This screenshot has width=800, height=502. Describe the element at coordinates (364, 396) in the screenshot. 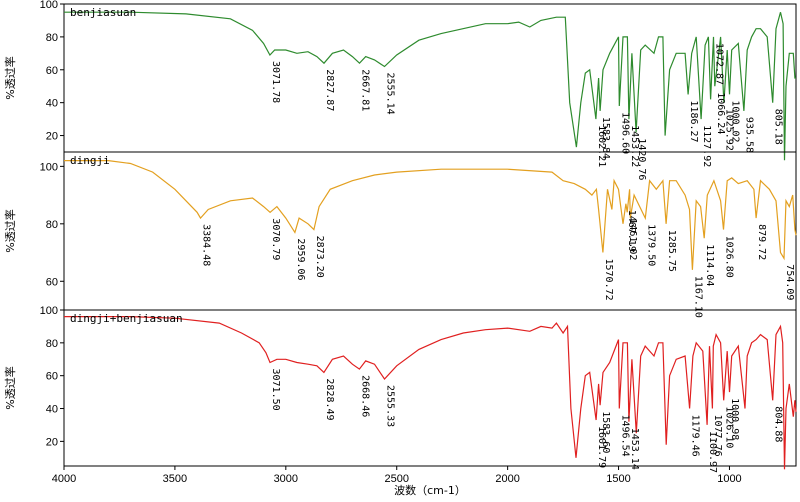

I see `peak-label: 2668.46` at that location.